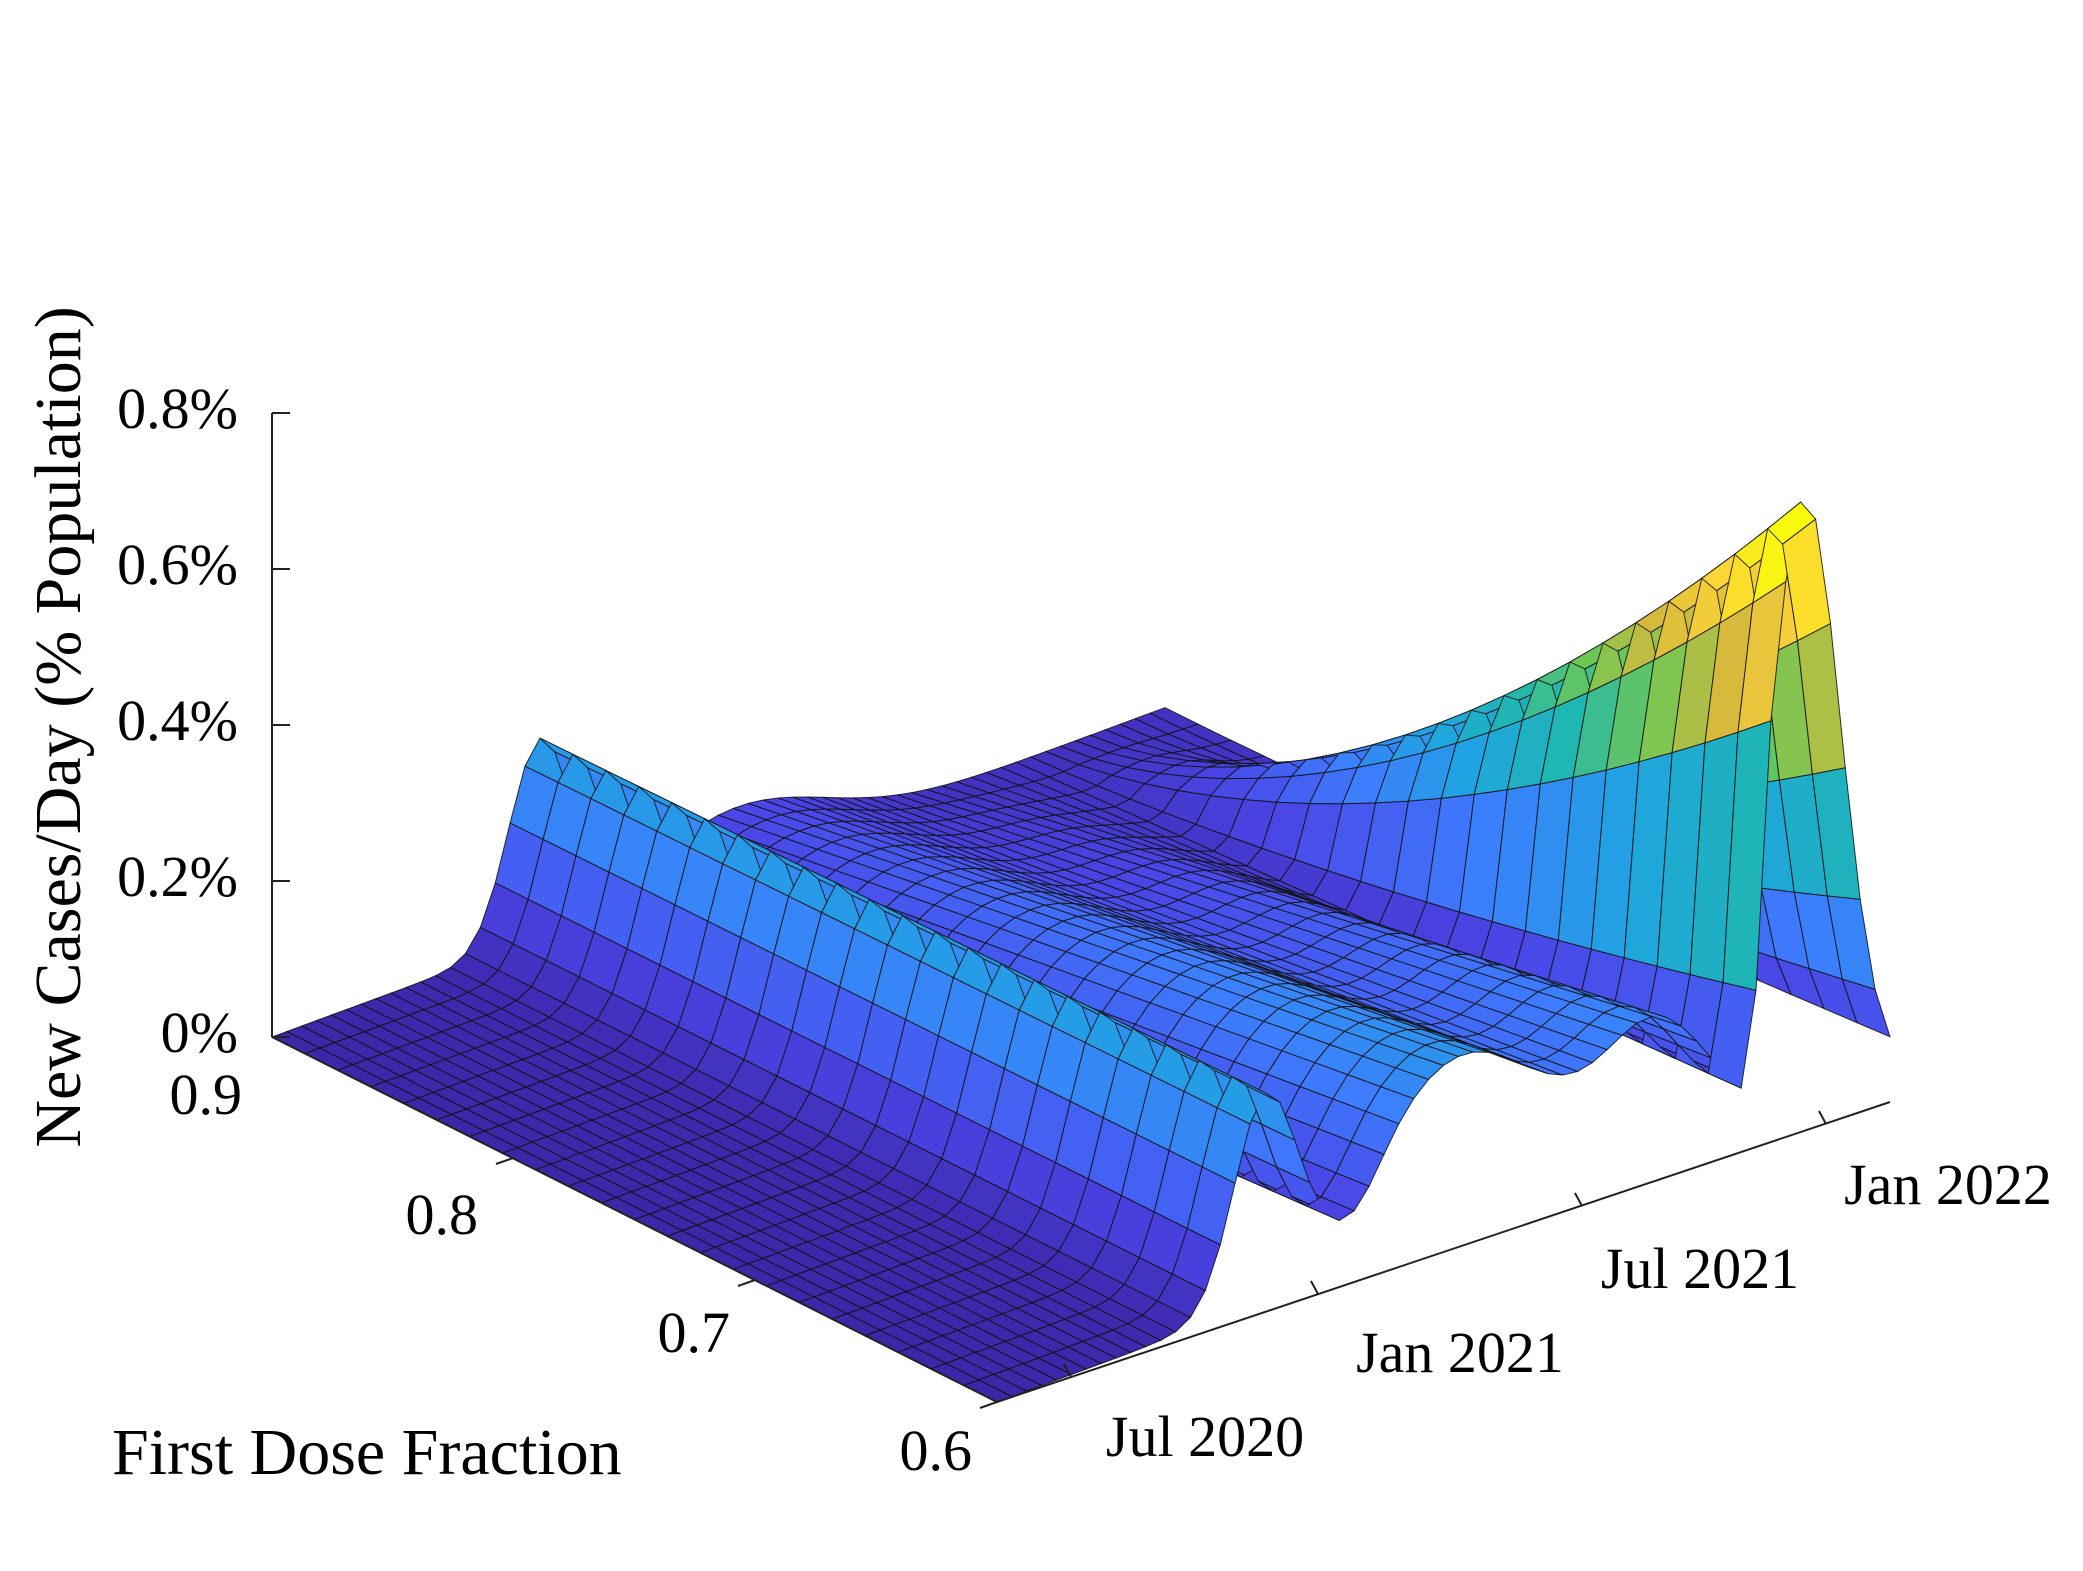 The image size is (2083, 1571). Describe the element at coordinates (936, 1450) in the screenshot. I see `y-tick-label: 0.6` at that location.